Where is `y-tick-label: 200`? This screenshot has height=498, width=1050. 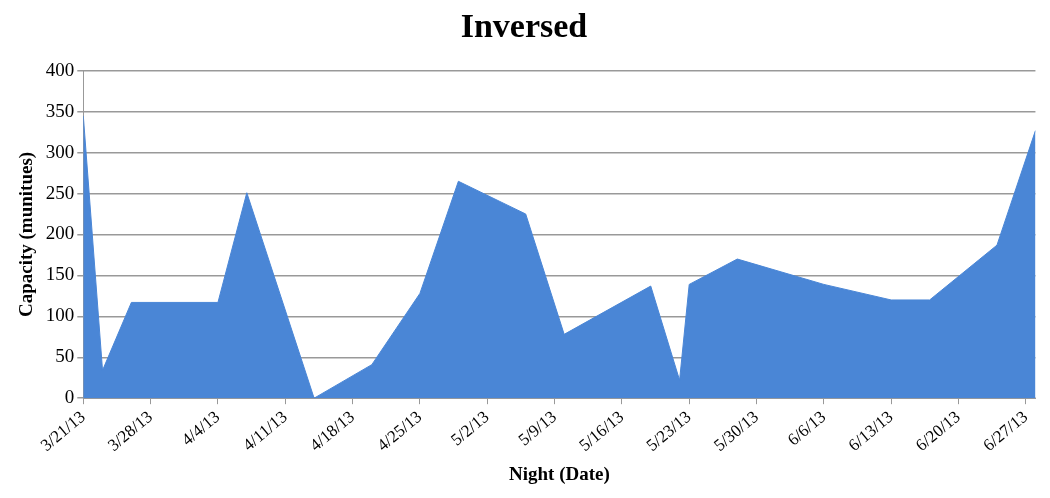
y-tick-label: 200 is located at coordinates (60, 233).